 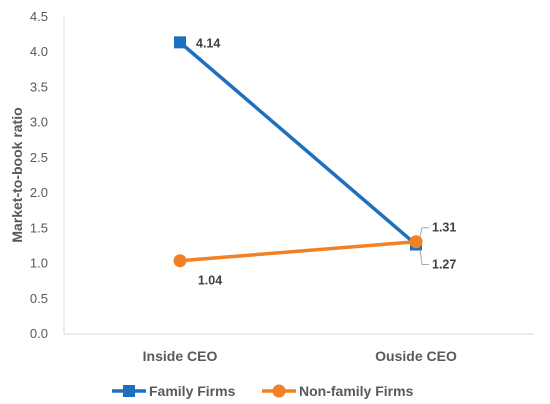 I want to click on y-tick-label: 2.0, so click(x=39, y=192).